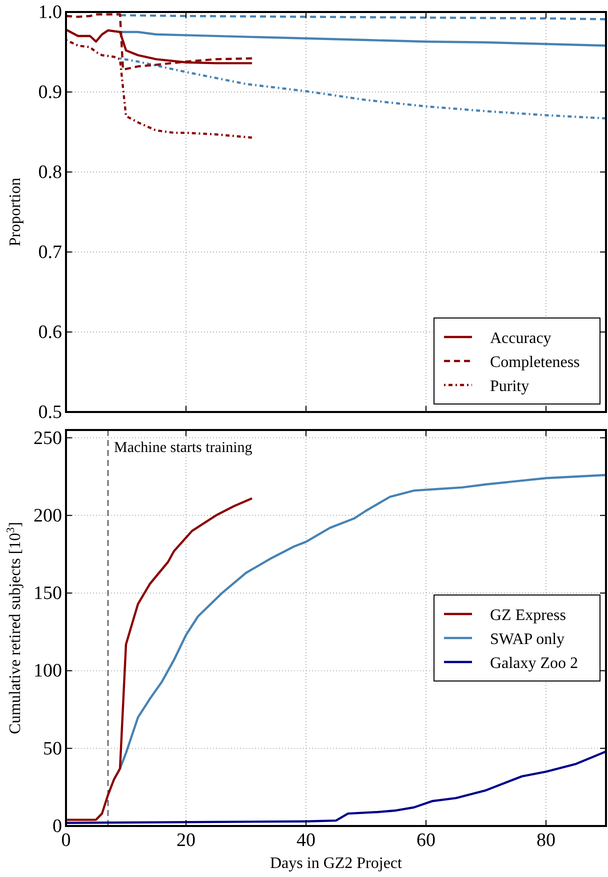  I want to click on legend-label: Accuracy, so click(521, 338).